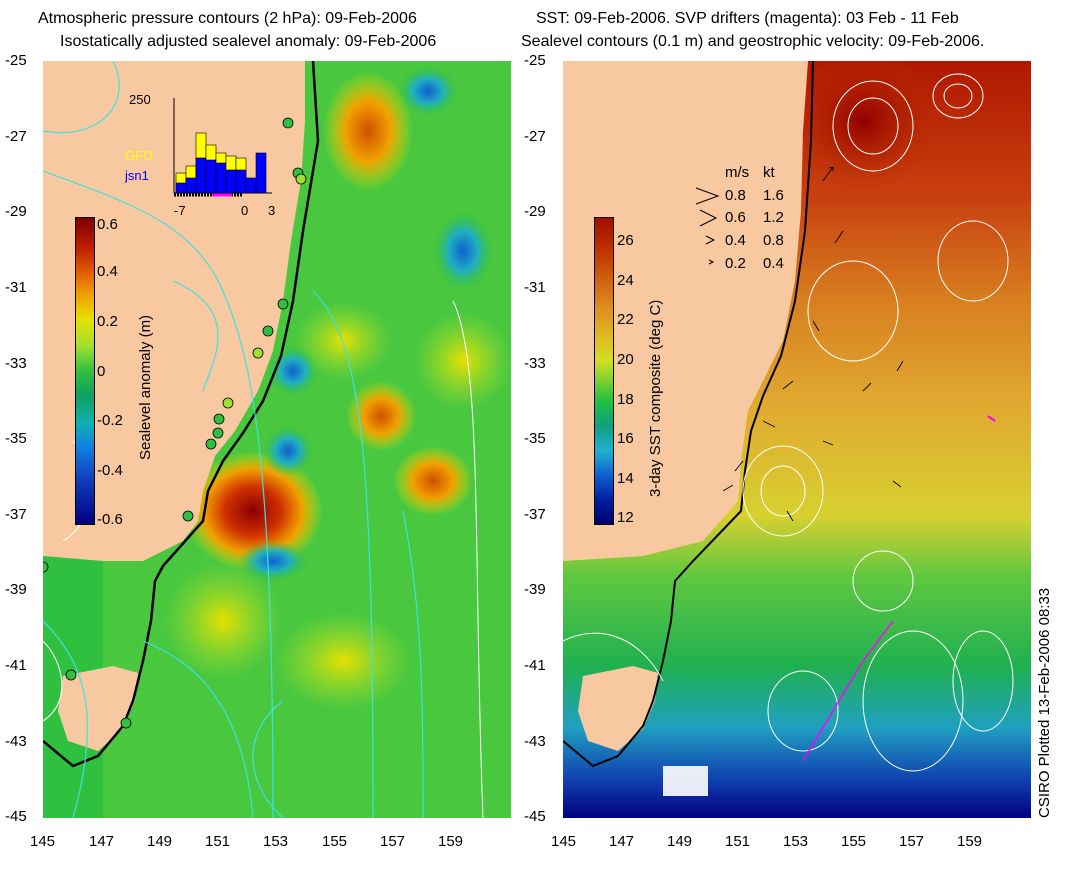 Image resolution: width=1080 pixels, height=870 pixels. I want to click on inset-legend-gfo: GFO, so click(139, 155).